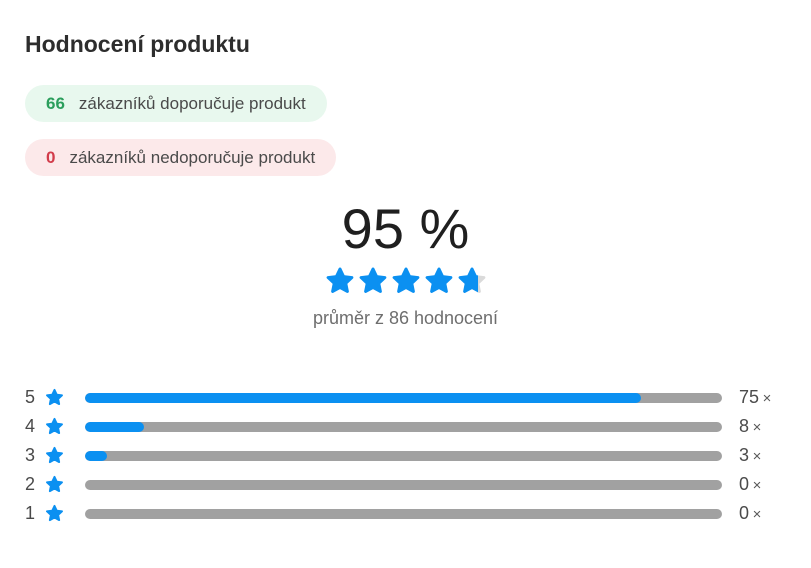  Describe the element at coordinates (30, 426) in the screenshot. I see `star-level-label: 4` at that location.